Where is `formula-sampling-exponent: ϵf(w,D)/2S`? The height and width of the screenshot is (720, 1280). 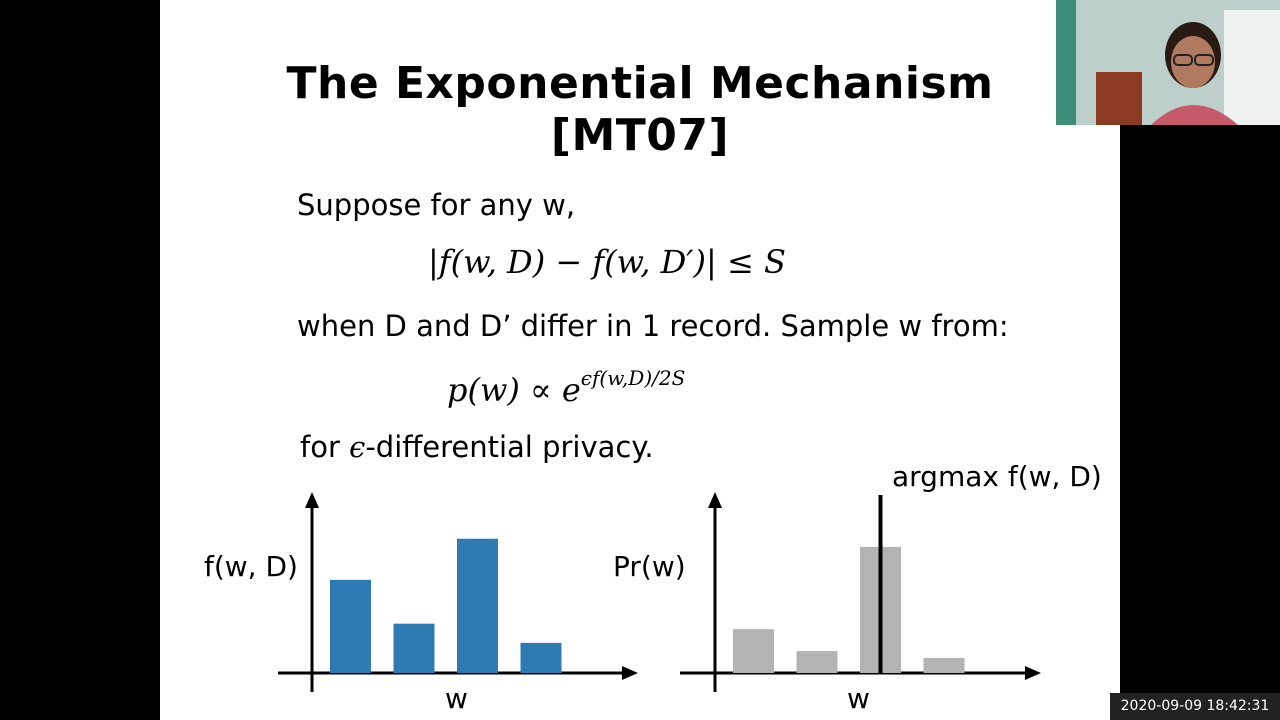 formula-sampling-exponent: ϵf(w,D)/2S is located at coordinates (633, 378).